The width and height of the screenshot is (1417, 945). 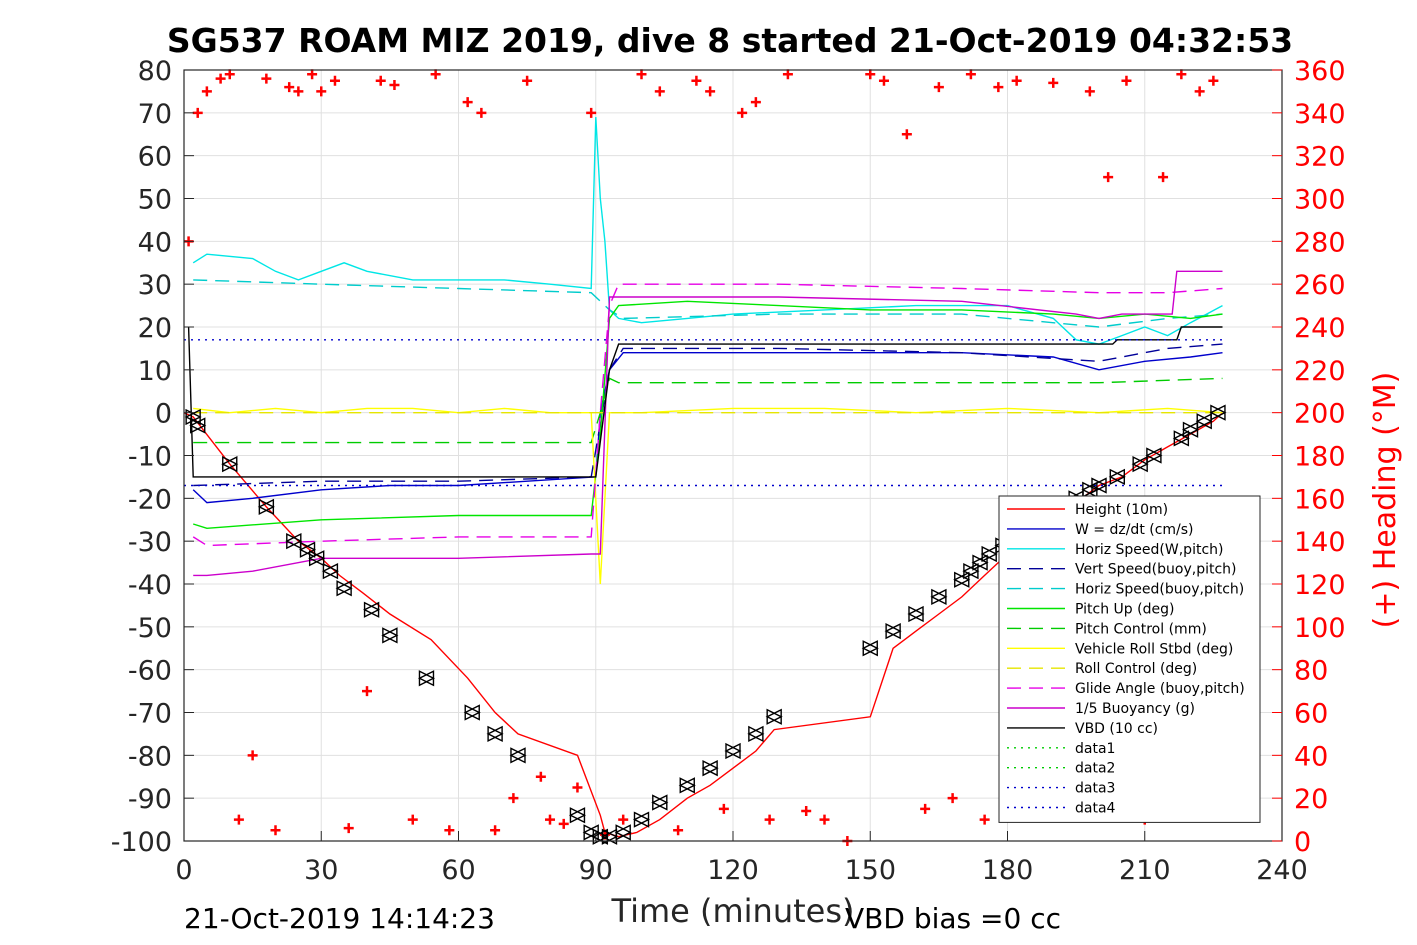 What do you see at coordinates (596, 870) in the screenshot?
I see `x-tick-label: 90` at bounding box center [596, 870].